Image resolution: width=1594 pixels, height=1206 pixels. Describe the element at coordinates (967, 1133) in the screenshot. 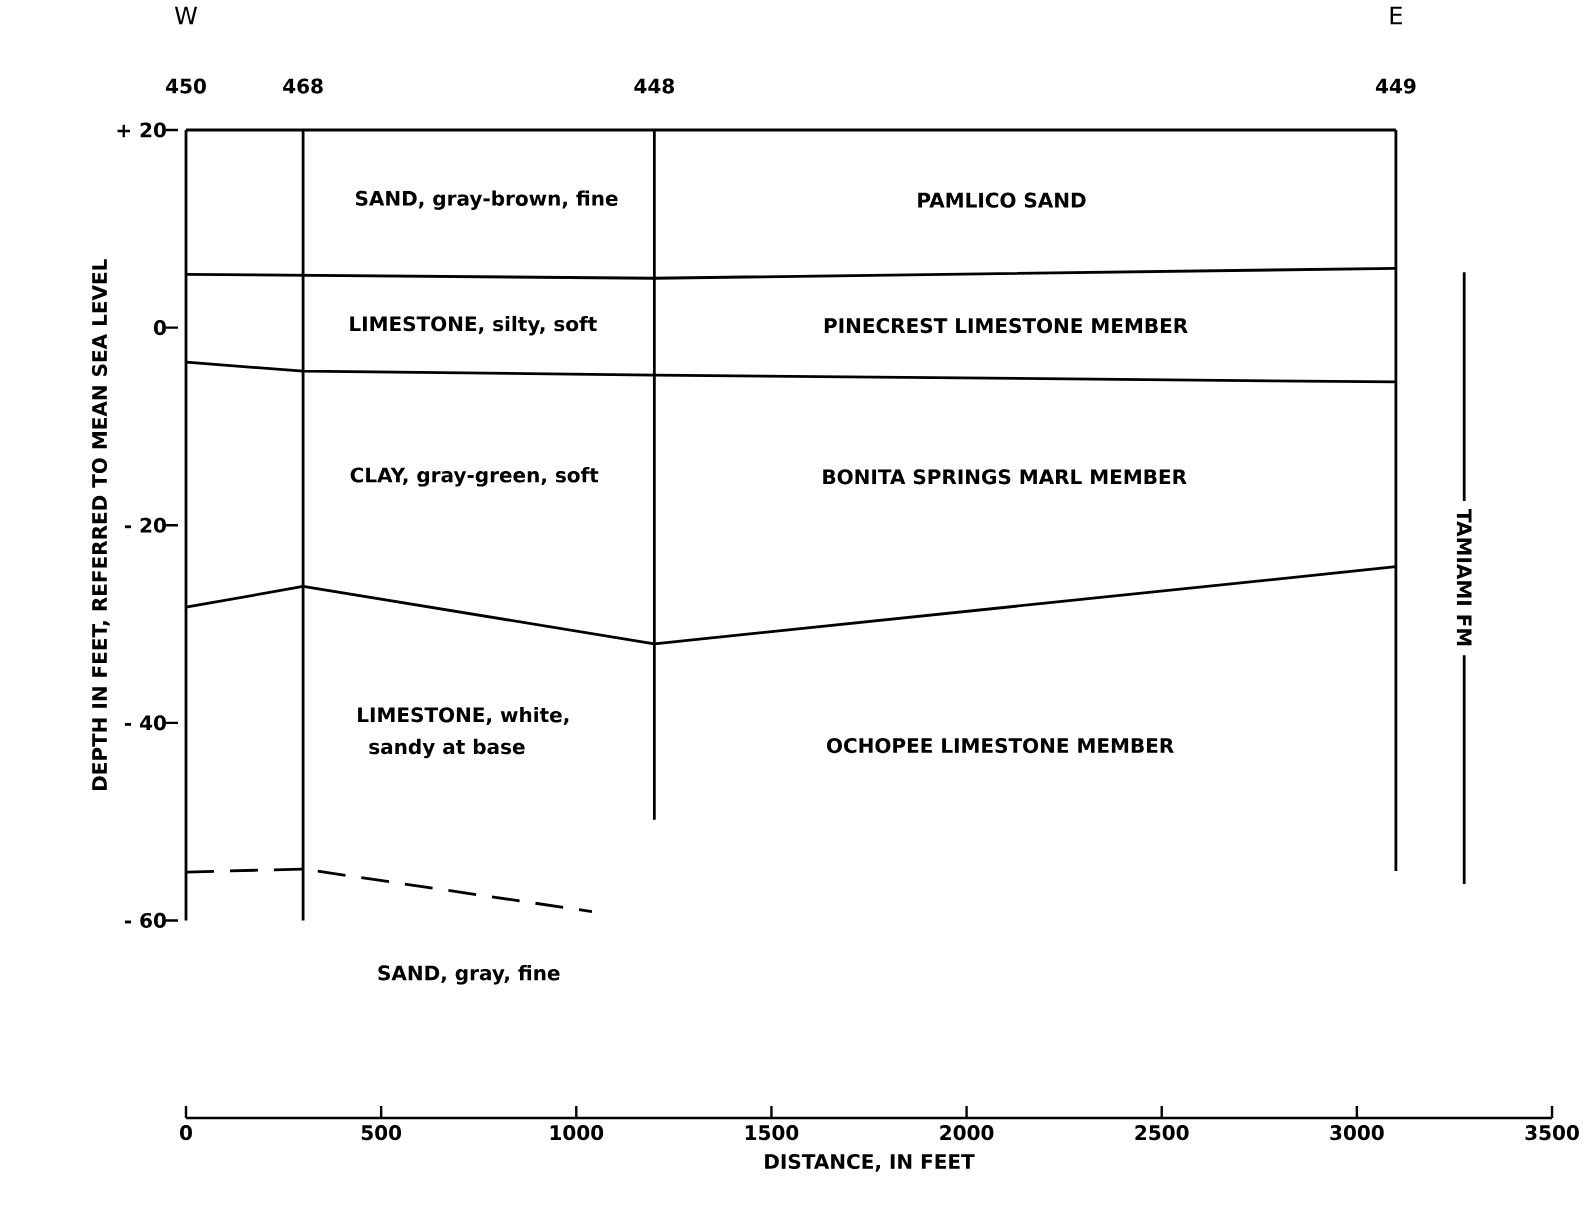

I see `x-tick-label: 2000` at that location.